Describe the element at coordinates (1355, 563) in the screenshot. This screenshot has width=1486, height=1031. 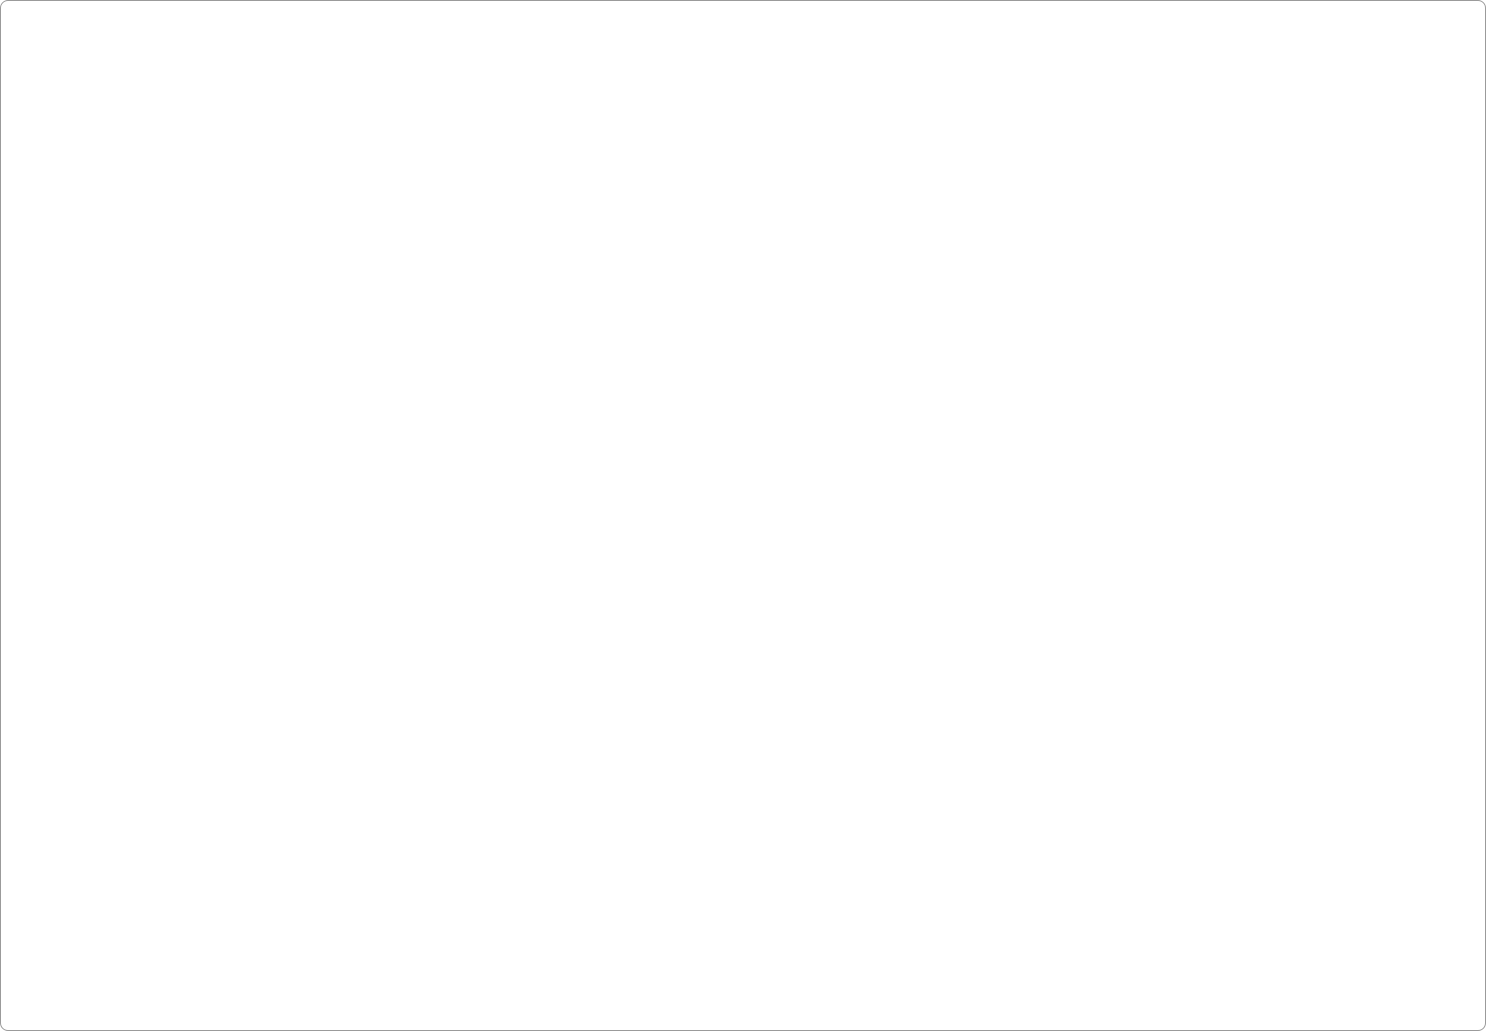
I see `legend-item-gd-noncomm` at that location.